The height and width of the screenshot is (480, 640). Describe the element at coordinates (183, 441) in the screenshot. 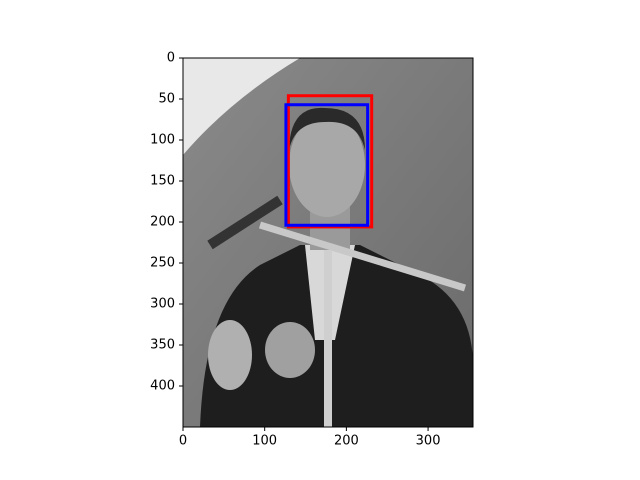

I see `x-tick-label: 0` at that location.